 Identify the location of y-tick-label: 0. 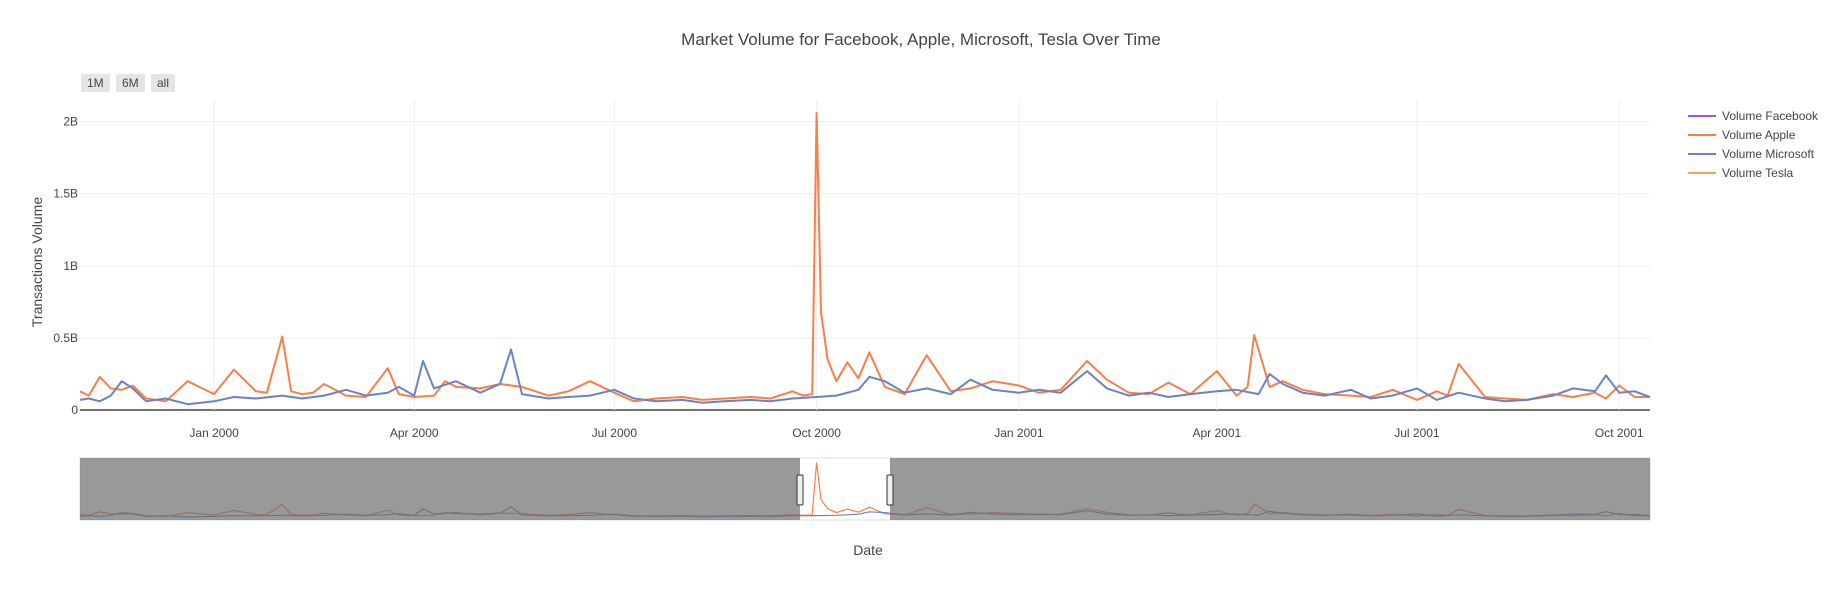
(74, 410).